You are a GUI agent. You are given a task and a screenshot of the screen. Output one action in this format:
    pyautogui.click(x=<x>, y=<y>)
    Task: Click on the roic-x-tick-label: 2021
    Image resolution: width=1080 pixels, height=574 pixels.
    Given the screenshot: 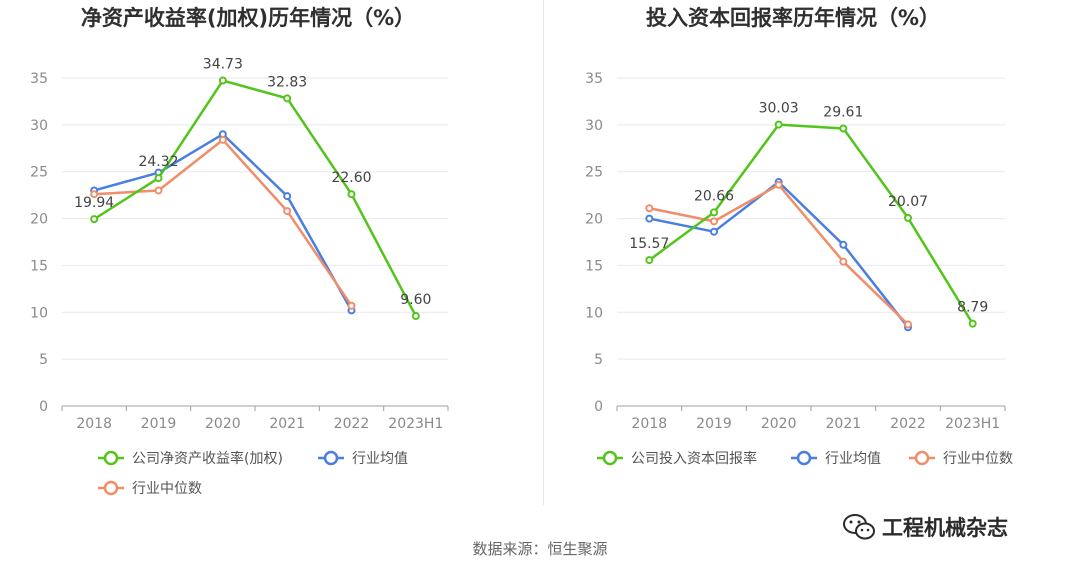 What is the action you would take?
    pyautogui.click(x=844, y=424)
    